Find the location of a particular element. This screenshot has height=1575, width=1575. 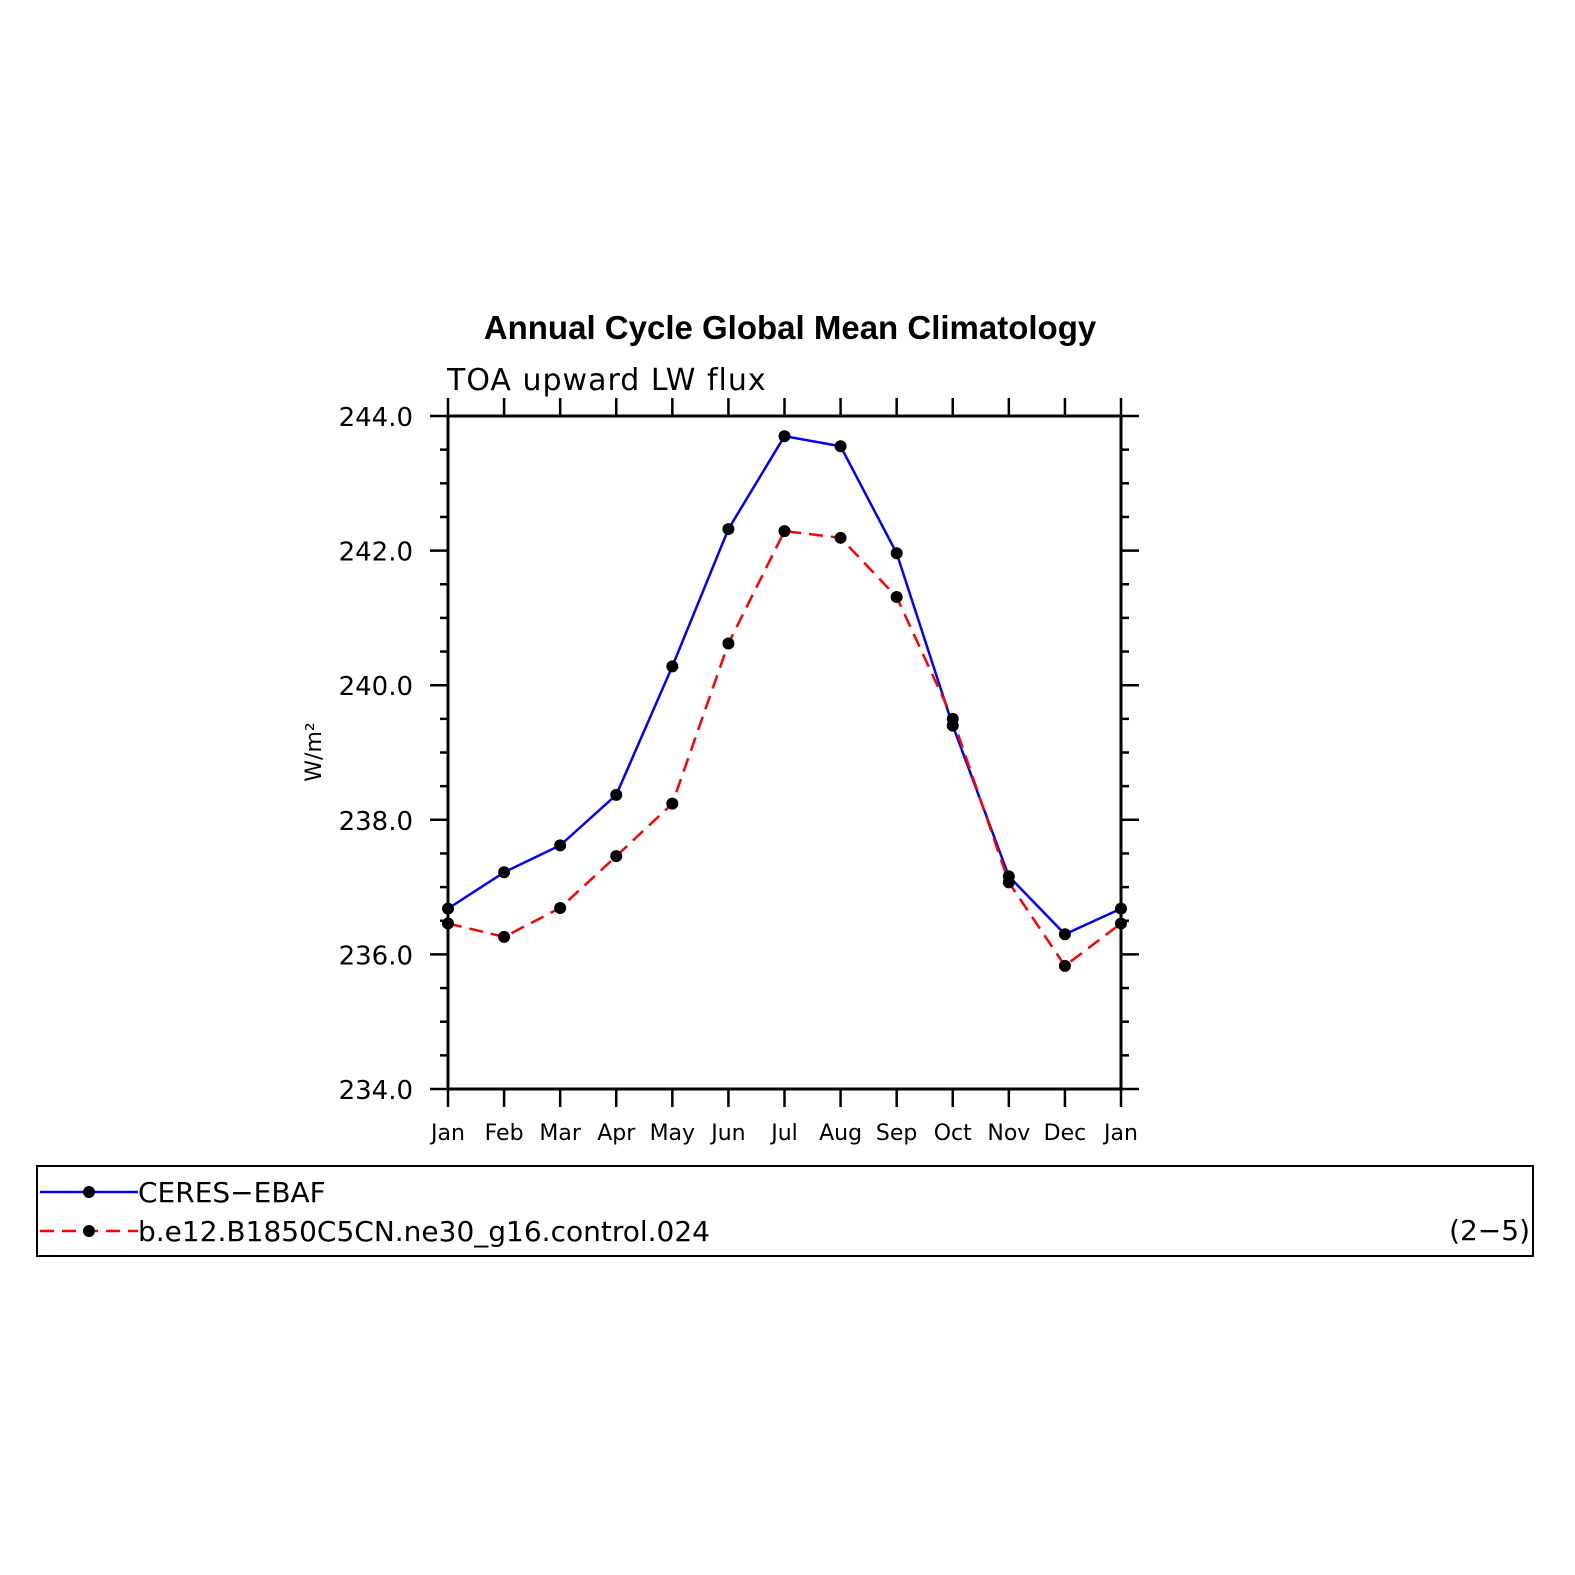

x-tick-label: Nov is located at coordinates (1008, 1133).